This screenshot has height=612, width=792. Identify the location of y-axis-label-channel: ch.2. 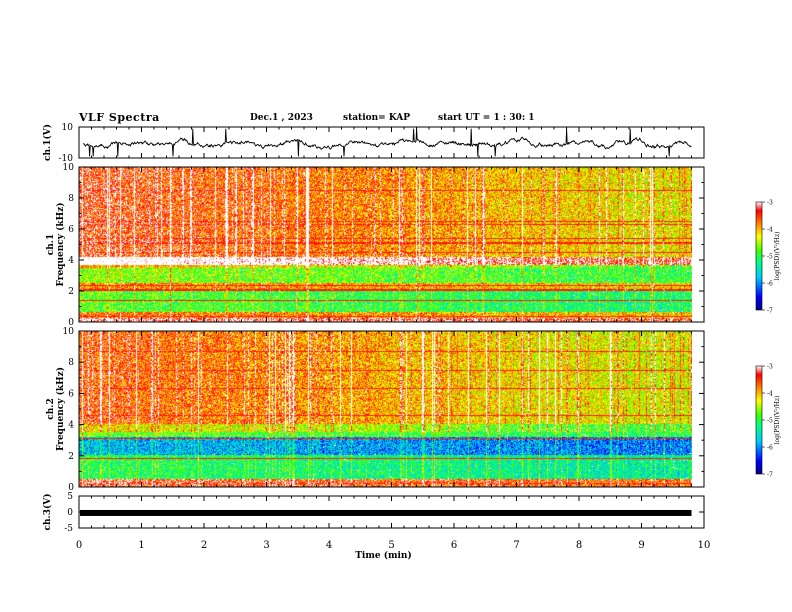
(51, 408).